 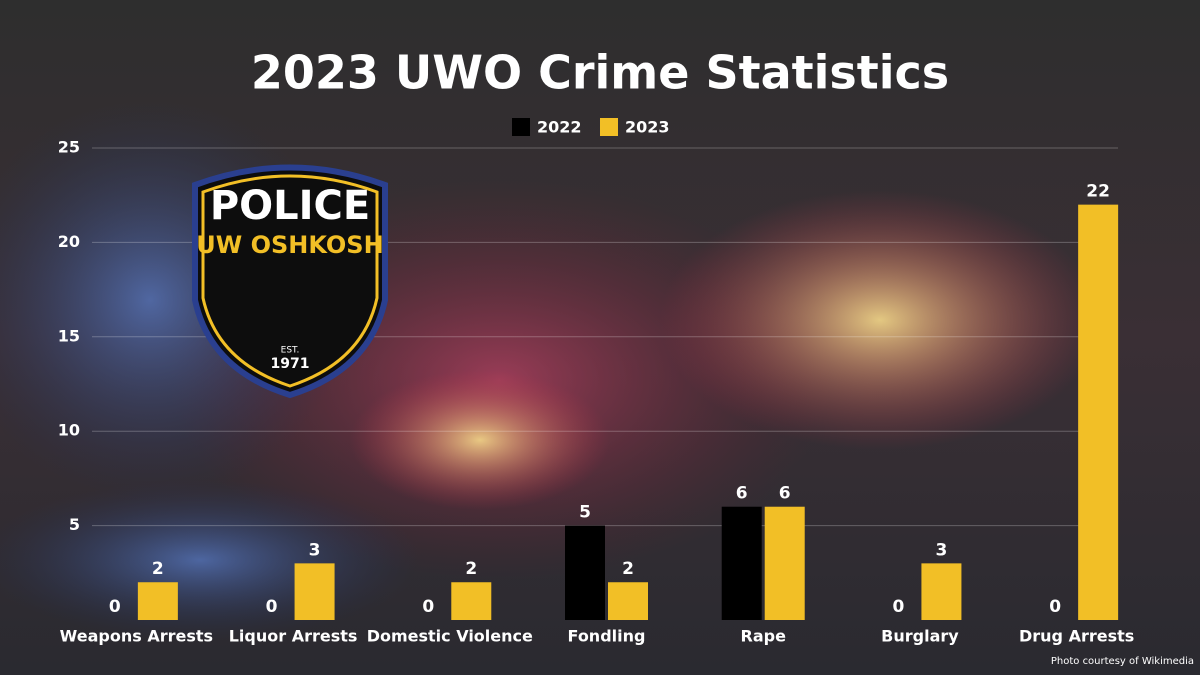 I want to click on logo-text: EST., so click(x=290, y=351).